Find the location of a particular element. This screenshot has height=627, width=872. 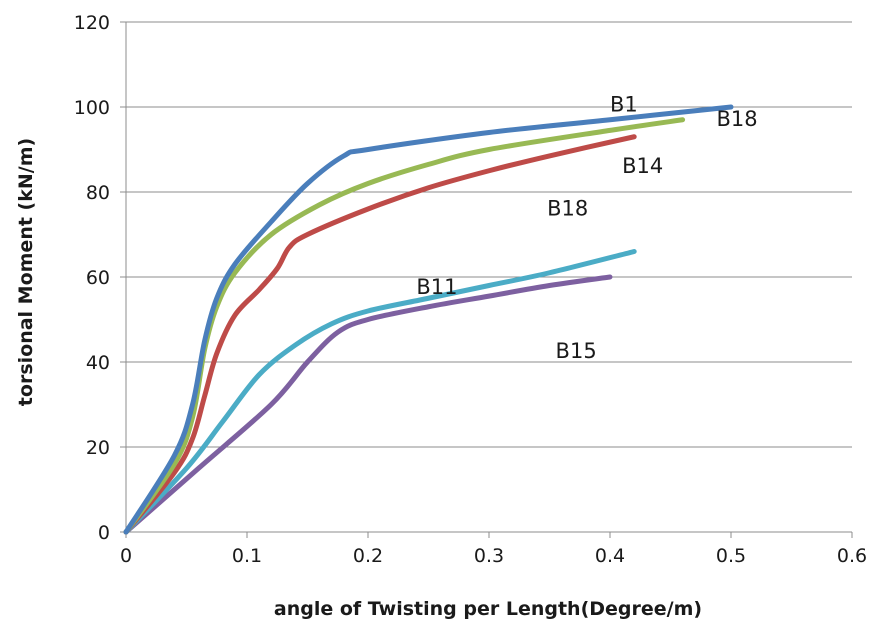

x-tick-label: 0.1 is located at coordinates (247, 556).